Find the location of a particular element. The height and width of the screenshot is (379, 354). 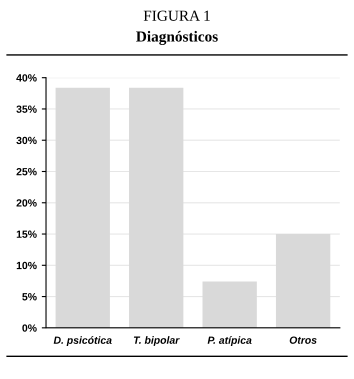

x-tick-label: T. bipolar is located at coordinates (157, 341).